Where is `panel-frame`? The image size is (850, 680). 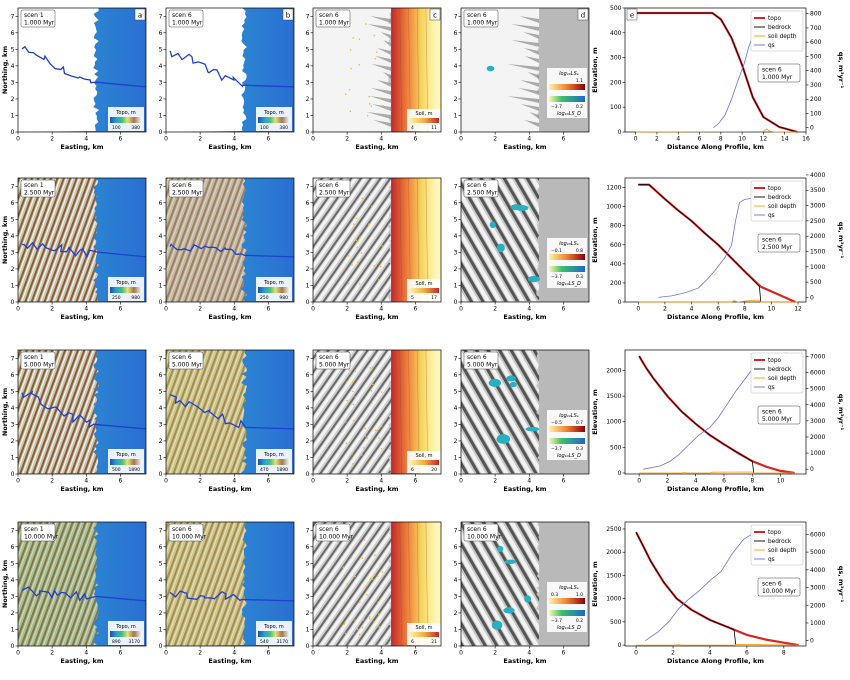
panel-frame is located at coordinates (377, 412).